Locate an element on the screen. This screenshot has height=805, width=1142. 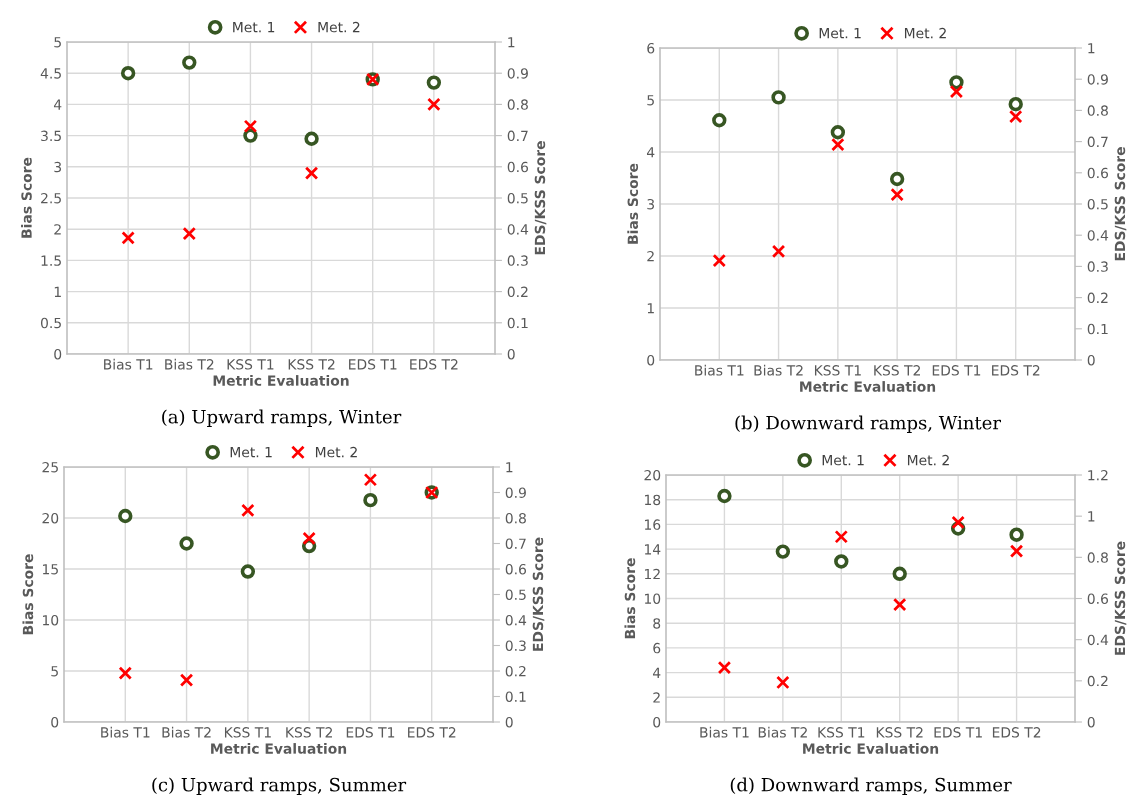
y-tick-label: 18 is located at coordinates (652, 500).